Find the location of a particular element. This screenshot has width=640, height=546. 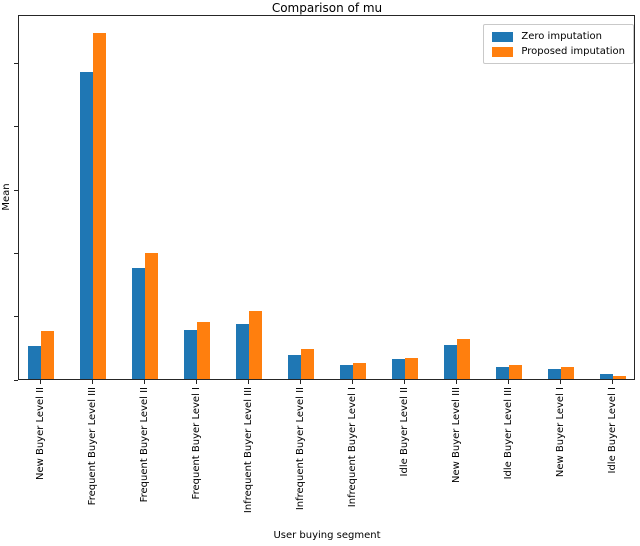

x-tick-label: Frequent Buyer Level II is located at coordinates (144, 445).